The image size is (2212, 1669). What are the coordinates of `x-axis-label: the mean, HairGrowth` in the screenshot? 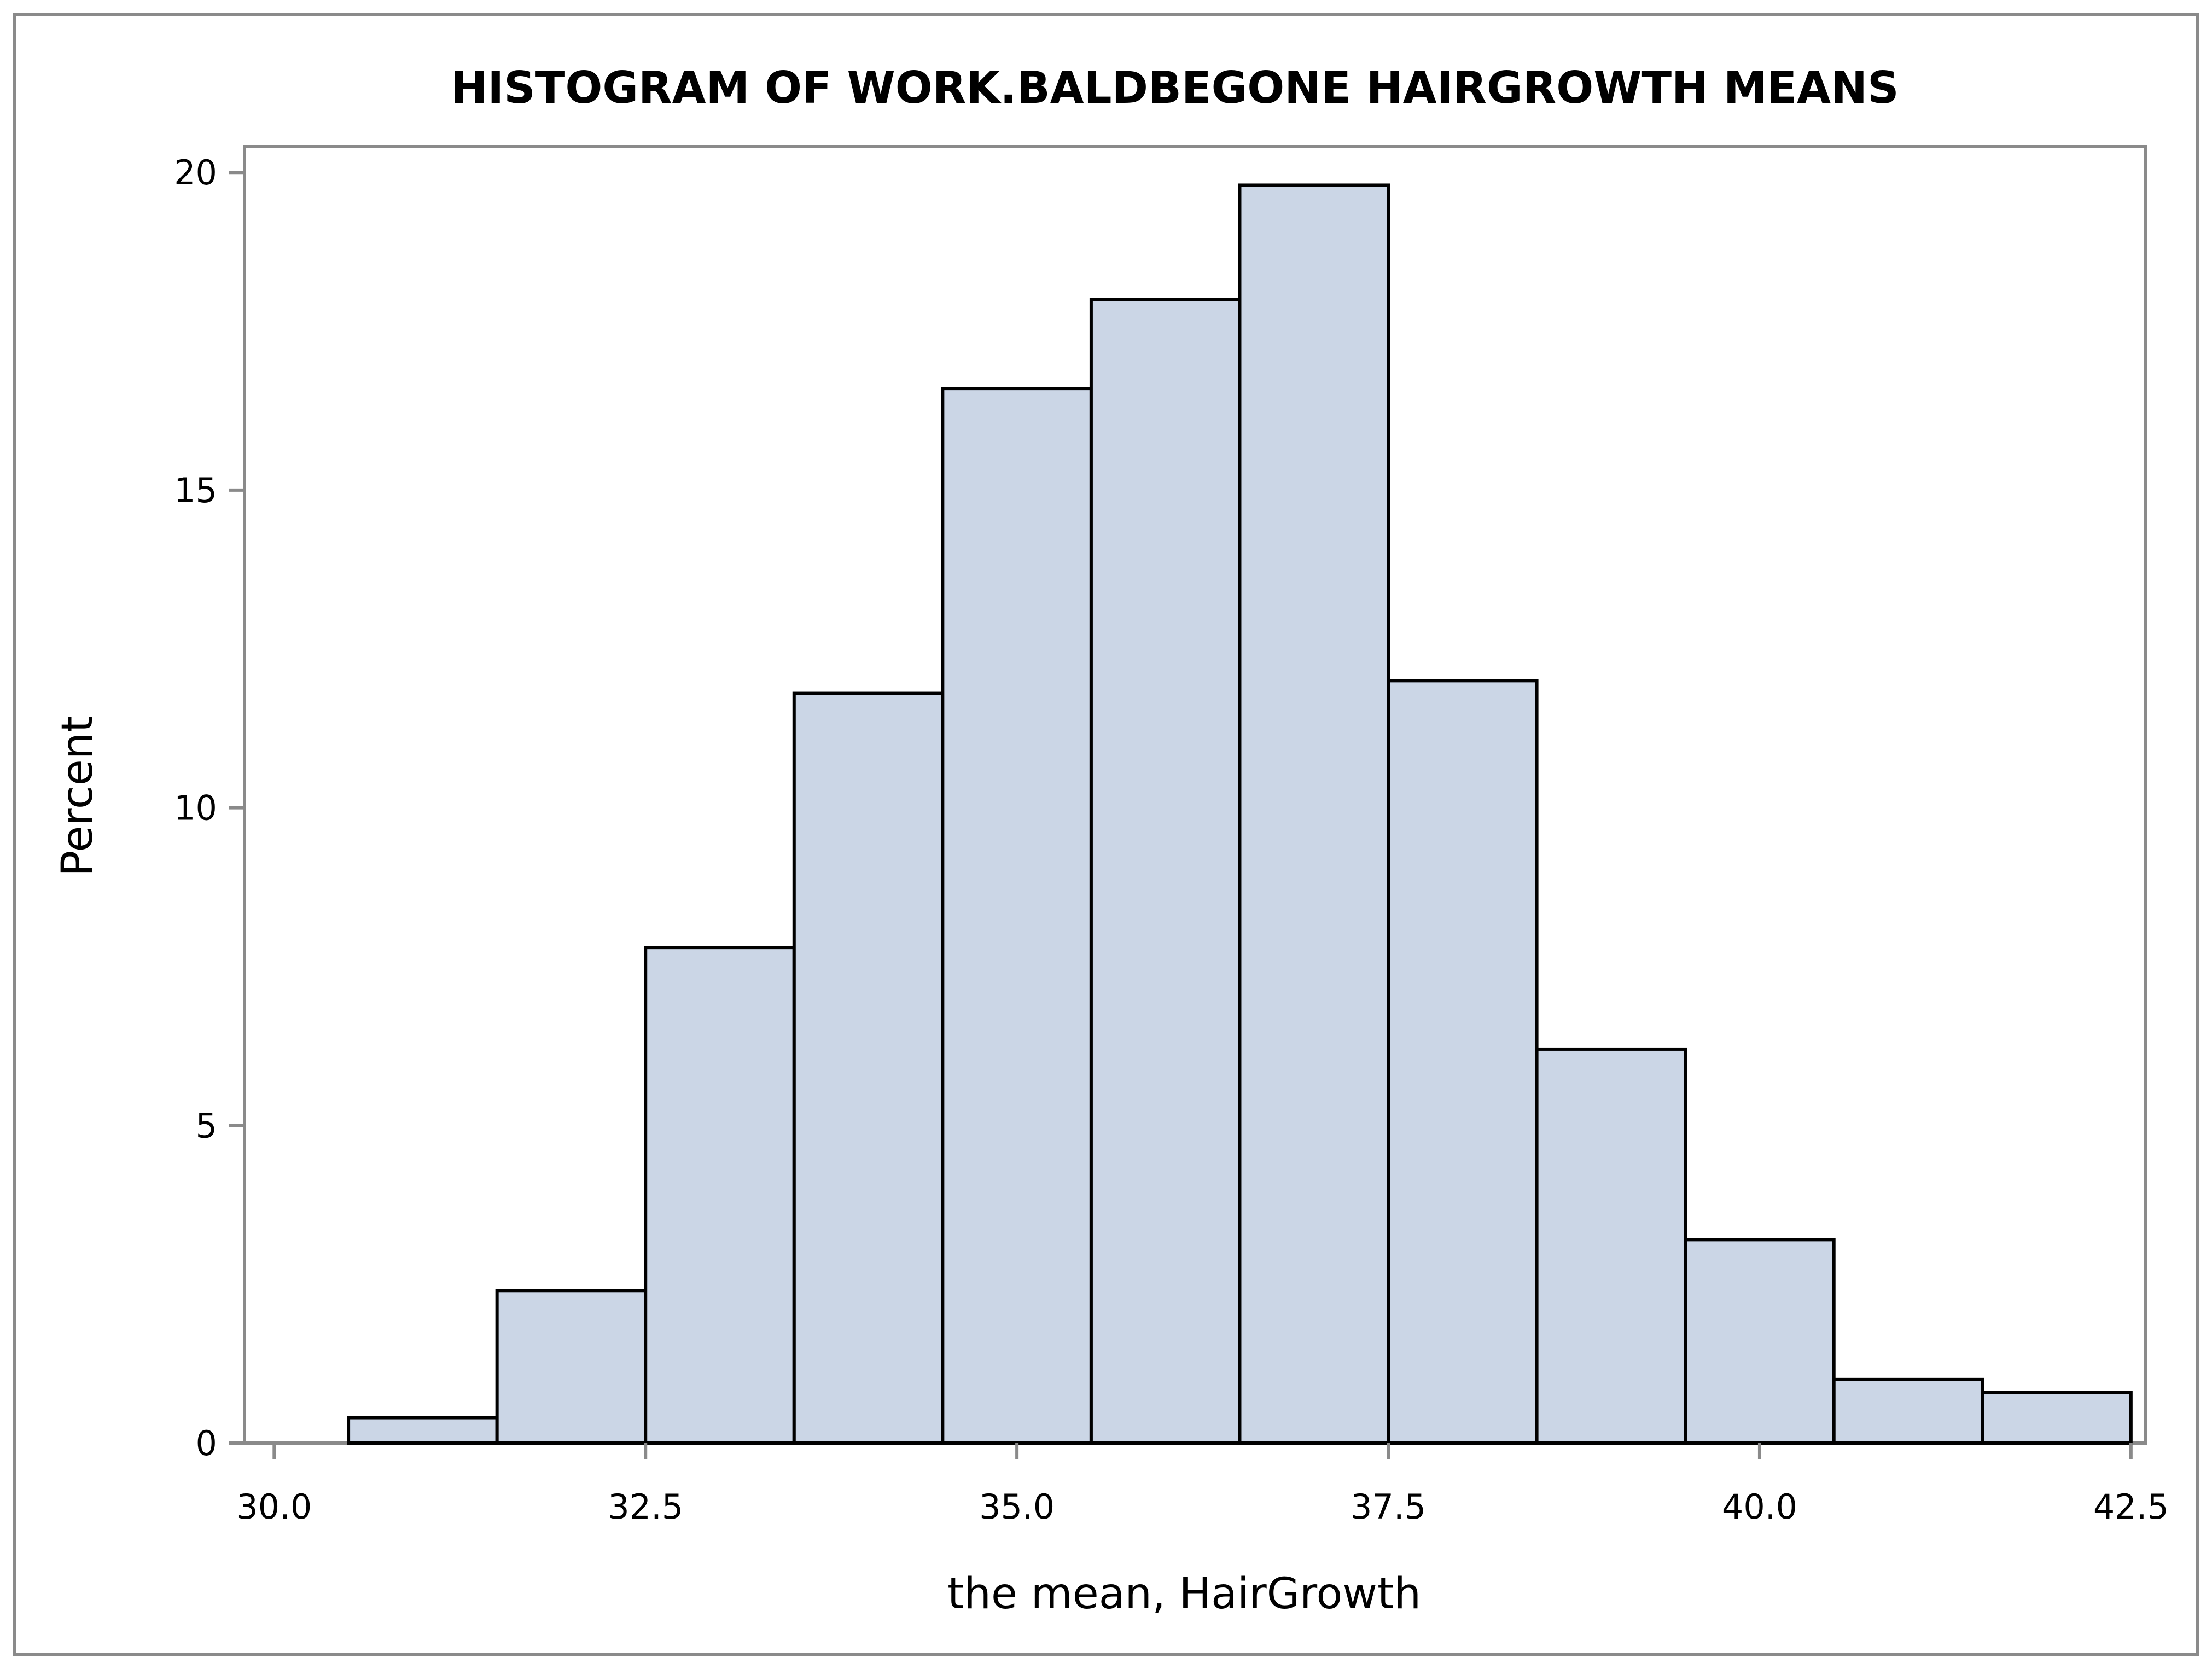 It's located at (1184, 1594).